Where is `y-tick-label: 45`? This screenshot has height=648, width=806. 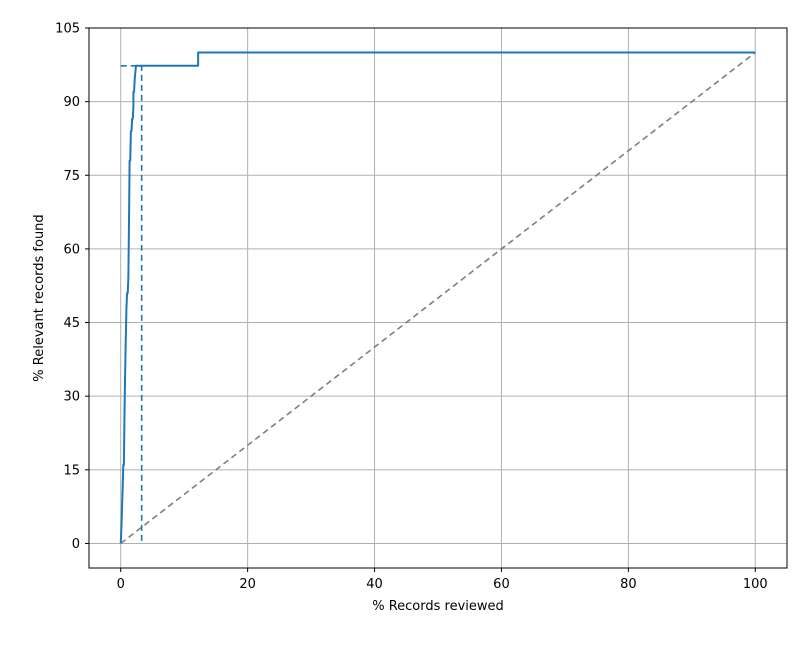
y-tick-label: 45 is located at coordinates (71, 323).